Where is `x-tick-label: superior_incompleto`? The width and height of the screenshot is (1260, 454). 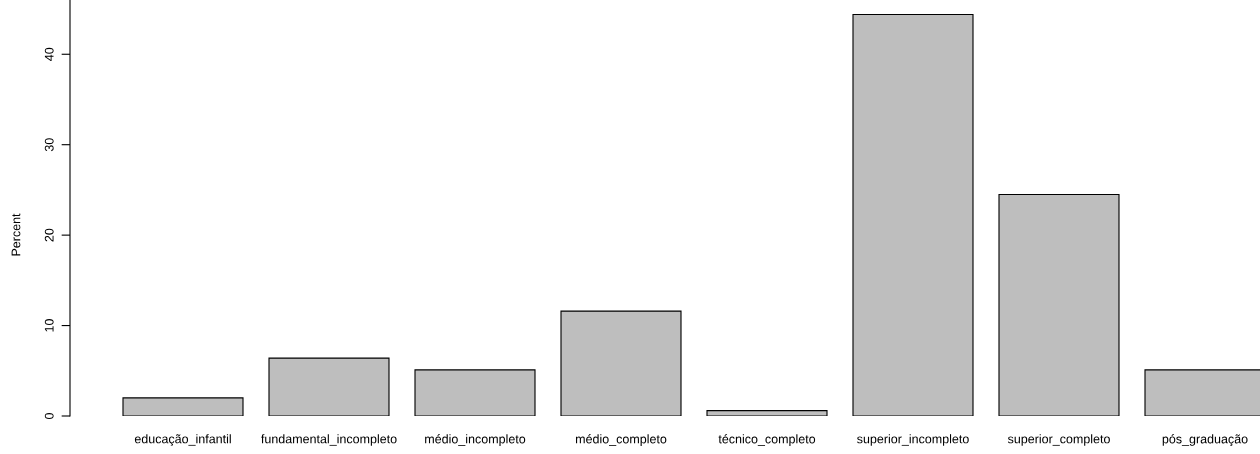
x-tick-label: superior_incompleto is located at coordinates (913, 440).